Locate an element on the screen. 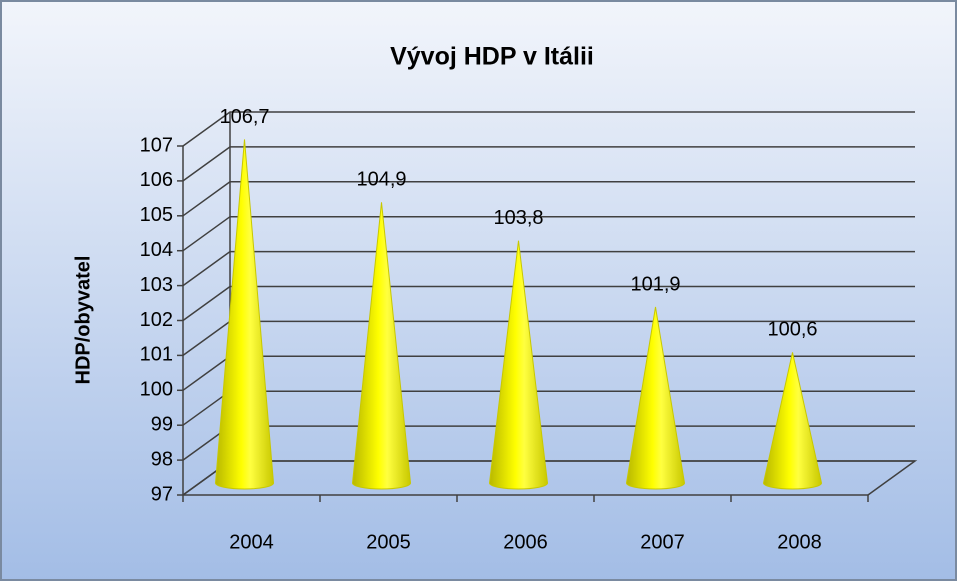 The height and width of the screenshot is (581, 957). x-tick-label: 2006 is located at coordinates (525, 542).